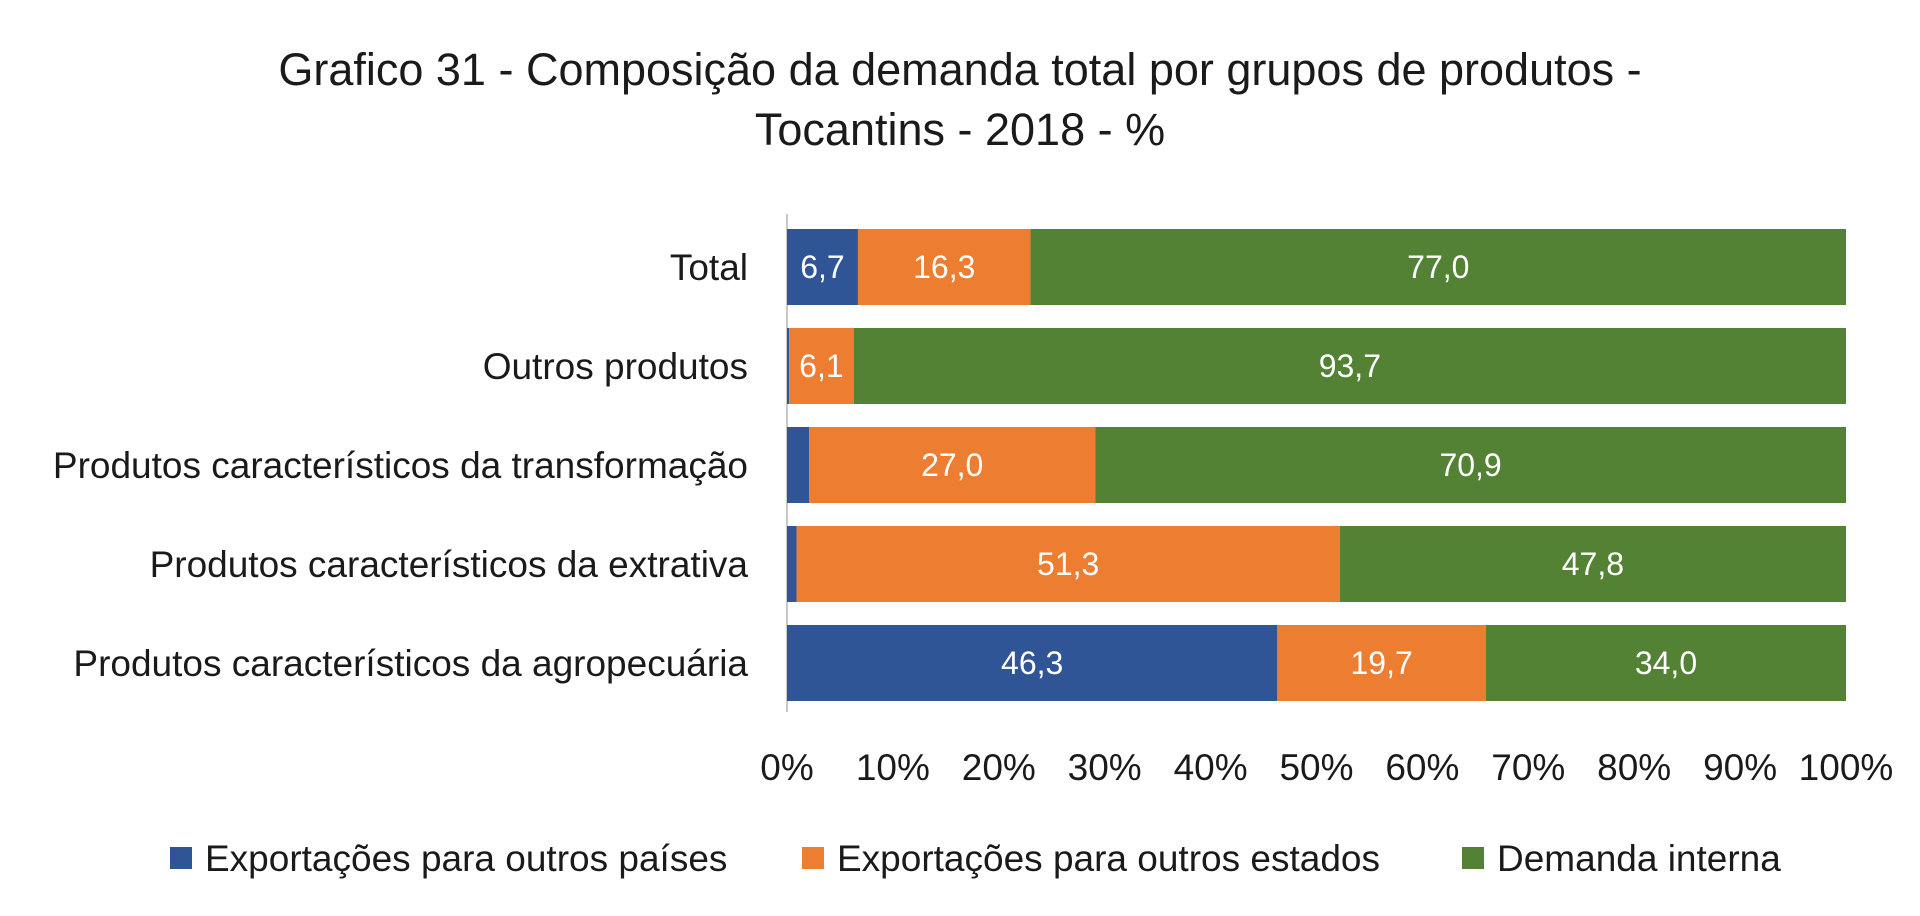 The width and height of the screenshot is (1920, 916). What do you see at coordinates (1105, 767) in the screenshot?
I see `x-tick-label: 30%` at bounding box center [1105, 767].